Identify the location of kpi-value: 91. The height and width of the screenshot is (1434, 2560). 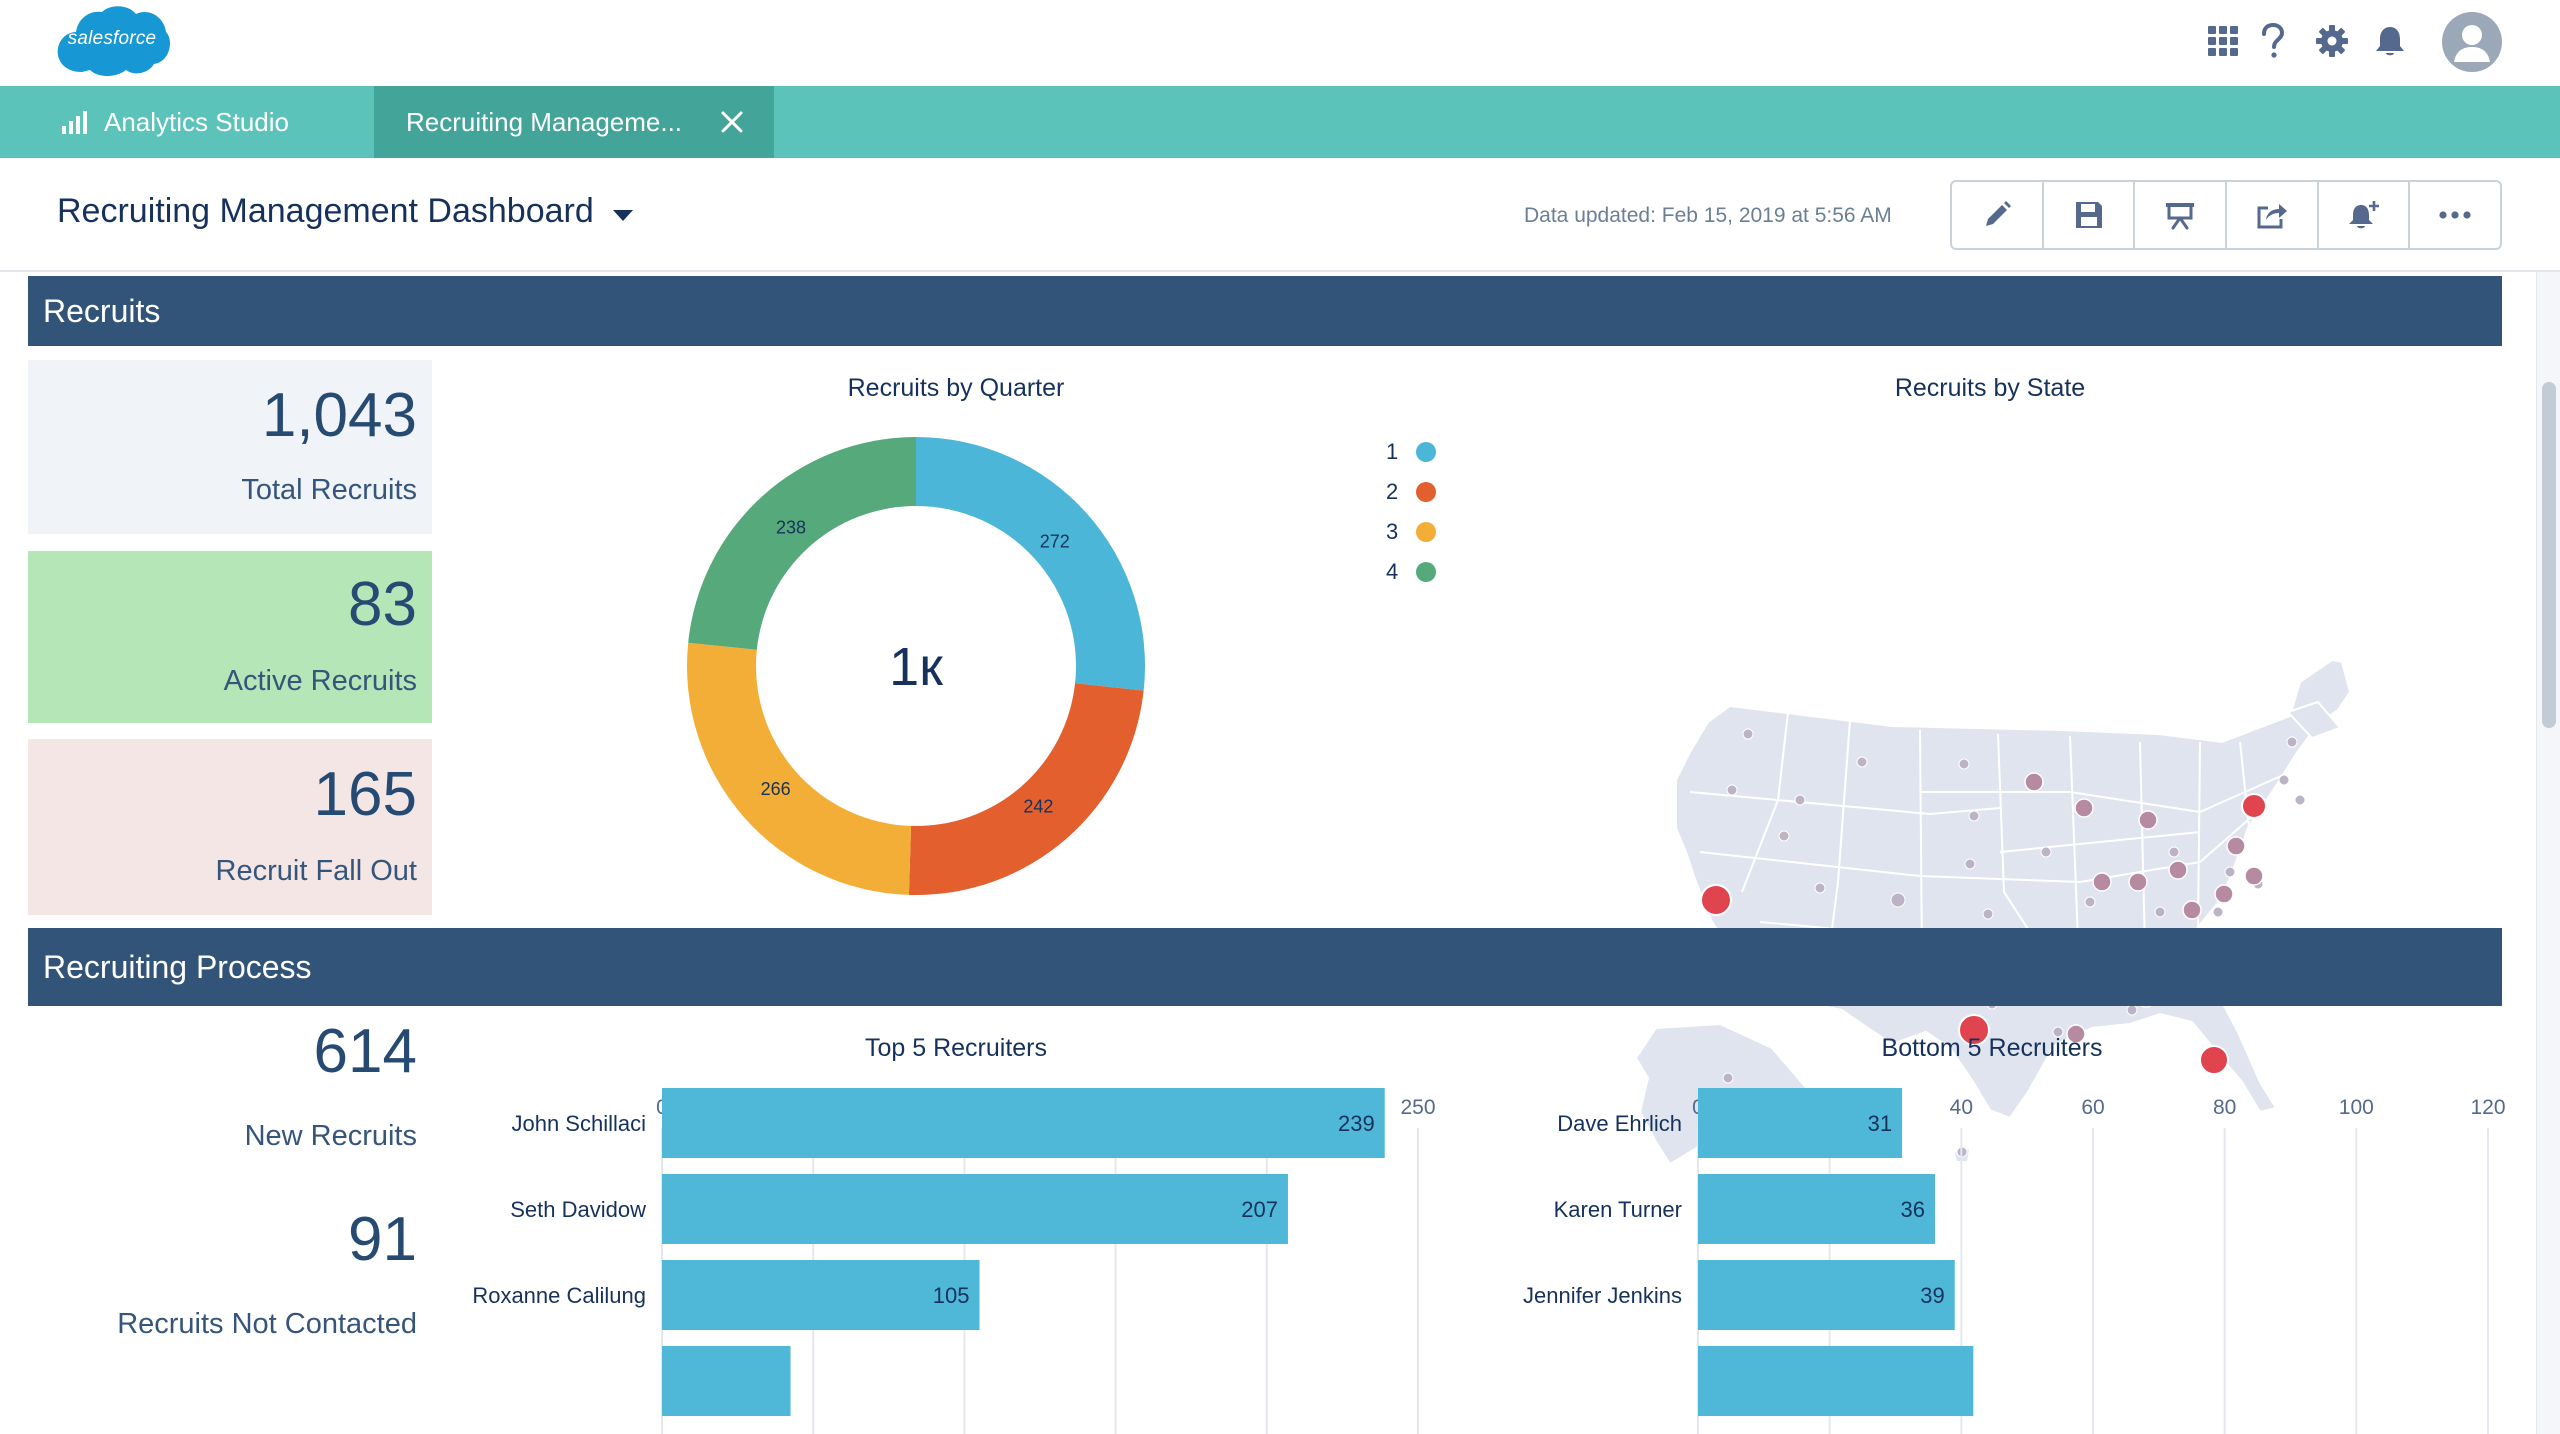
(382, 1239).